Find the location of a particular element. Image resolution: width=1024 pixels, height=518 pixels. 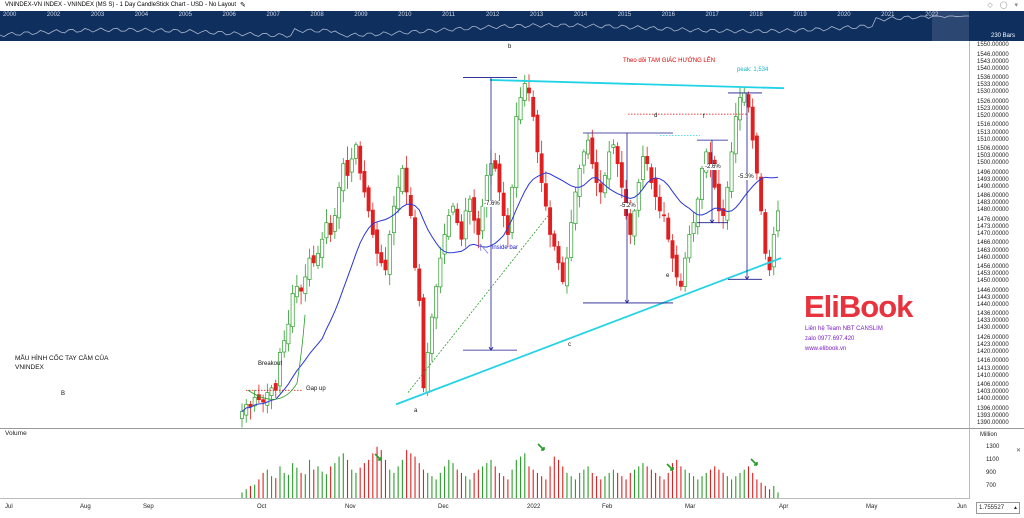

label-c: c is located at coordinates (569, 345).